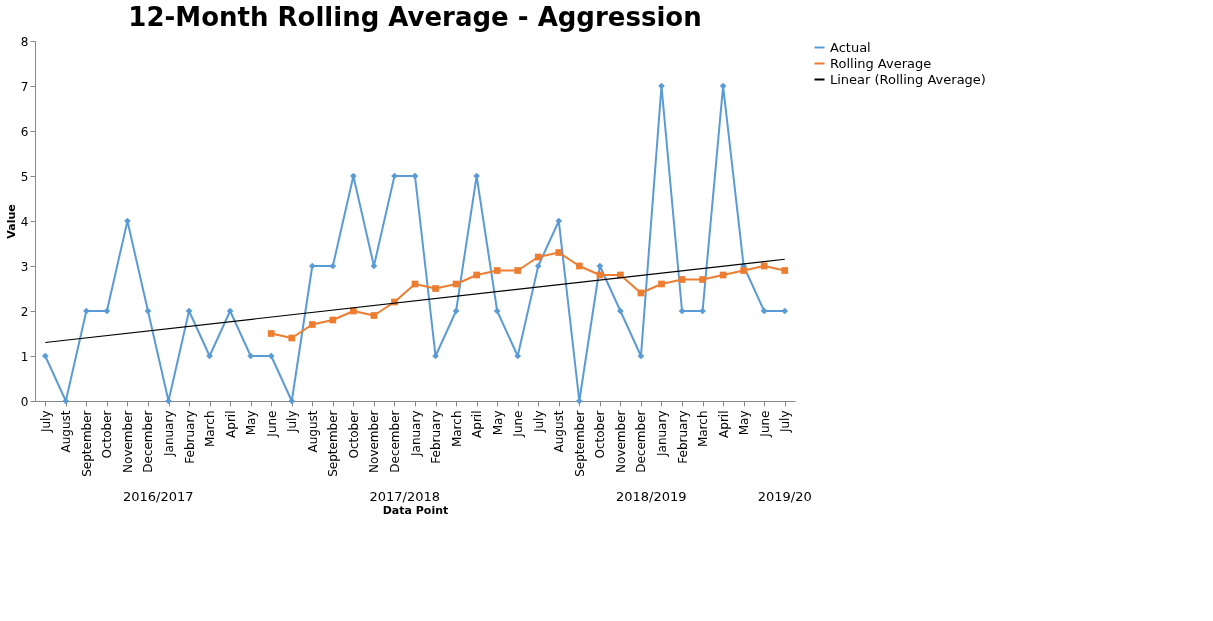  Describe the element at coordinates (850, 47) in the screenshot. I see `legend-label: Actual` at that location.